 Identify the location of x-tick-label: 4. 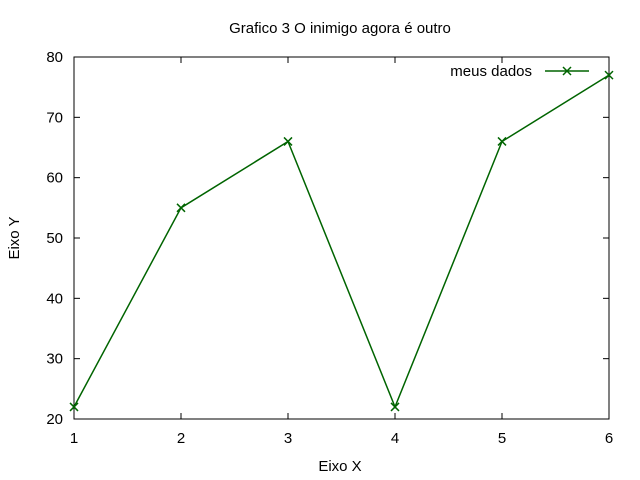
(395, 438).